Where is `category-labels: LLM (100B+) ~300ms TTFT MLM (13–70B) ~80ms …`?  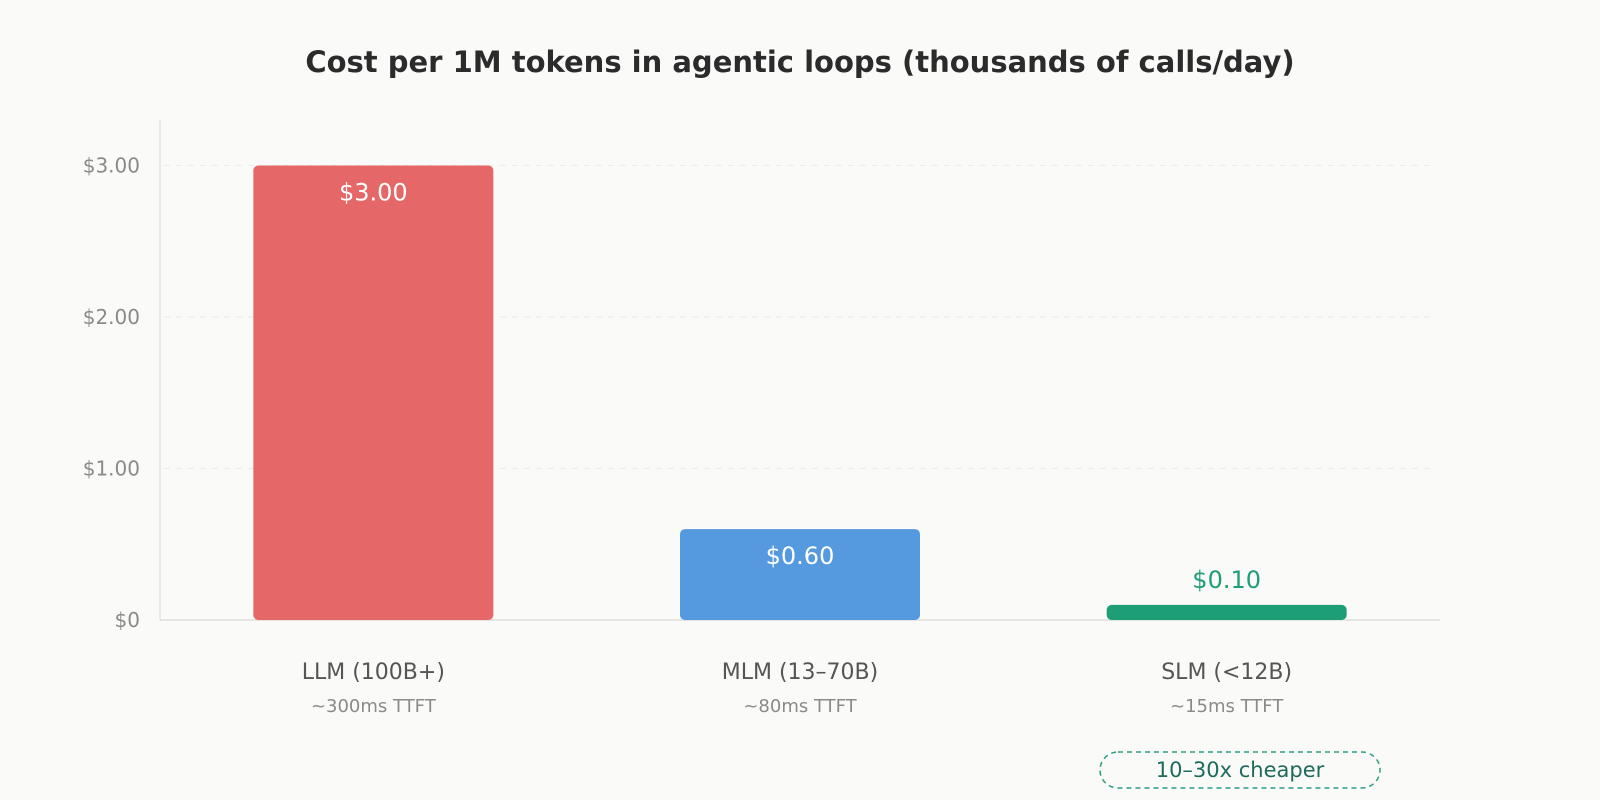 category-labels: LLM (100B+) ~300ms TTFT MLM (13–70B) ~80ms … is located at coordinates (797, 688).